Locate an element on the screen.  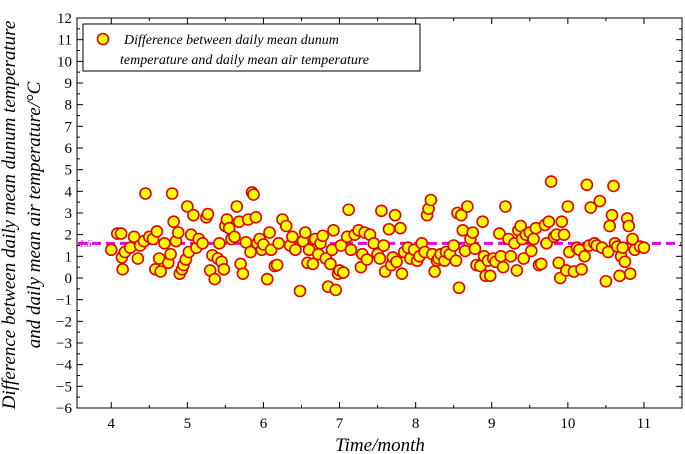
x-tick-label: 11 is located at coordinates (644, 424).